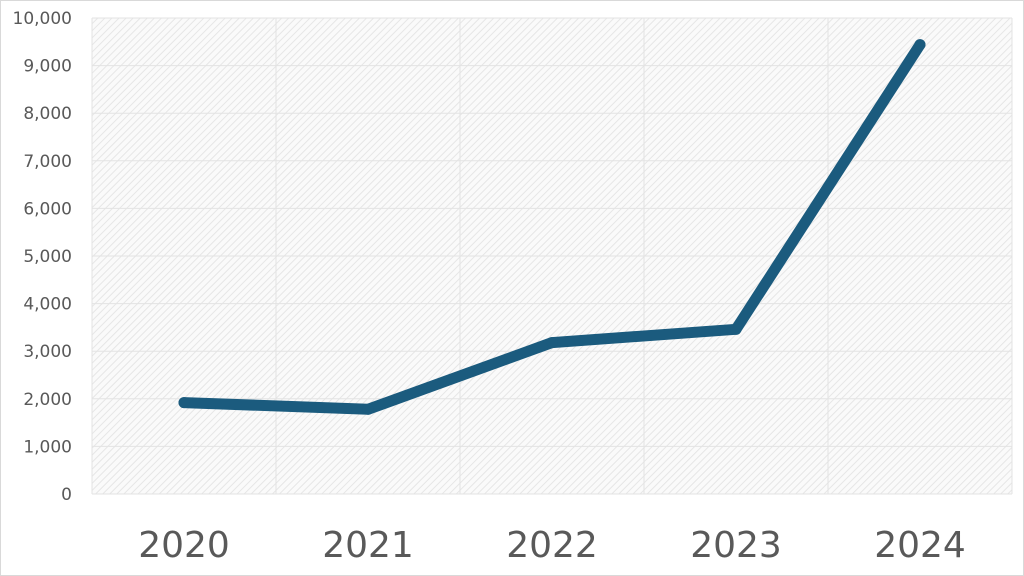 This screenshot has width=1024, height=576. Describe the element at coordinates (368, 545) in the screenshot. I see `x-tick-label: 2021` at that location.